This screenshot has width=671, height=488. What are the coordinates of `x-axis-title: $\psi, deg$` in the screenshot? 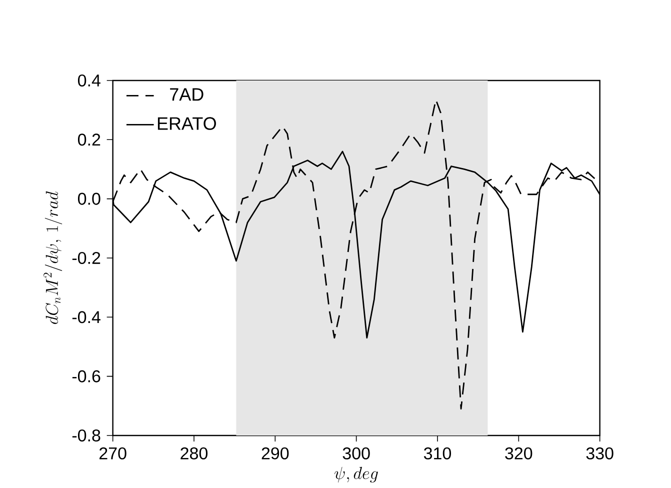 It's located at (356, 474).